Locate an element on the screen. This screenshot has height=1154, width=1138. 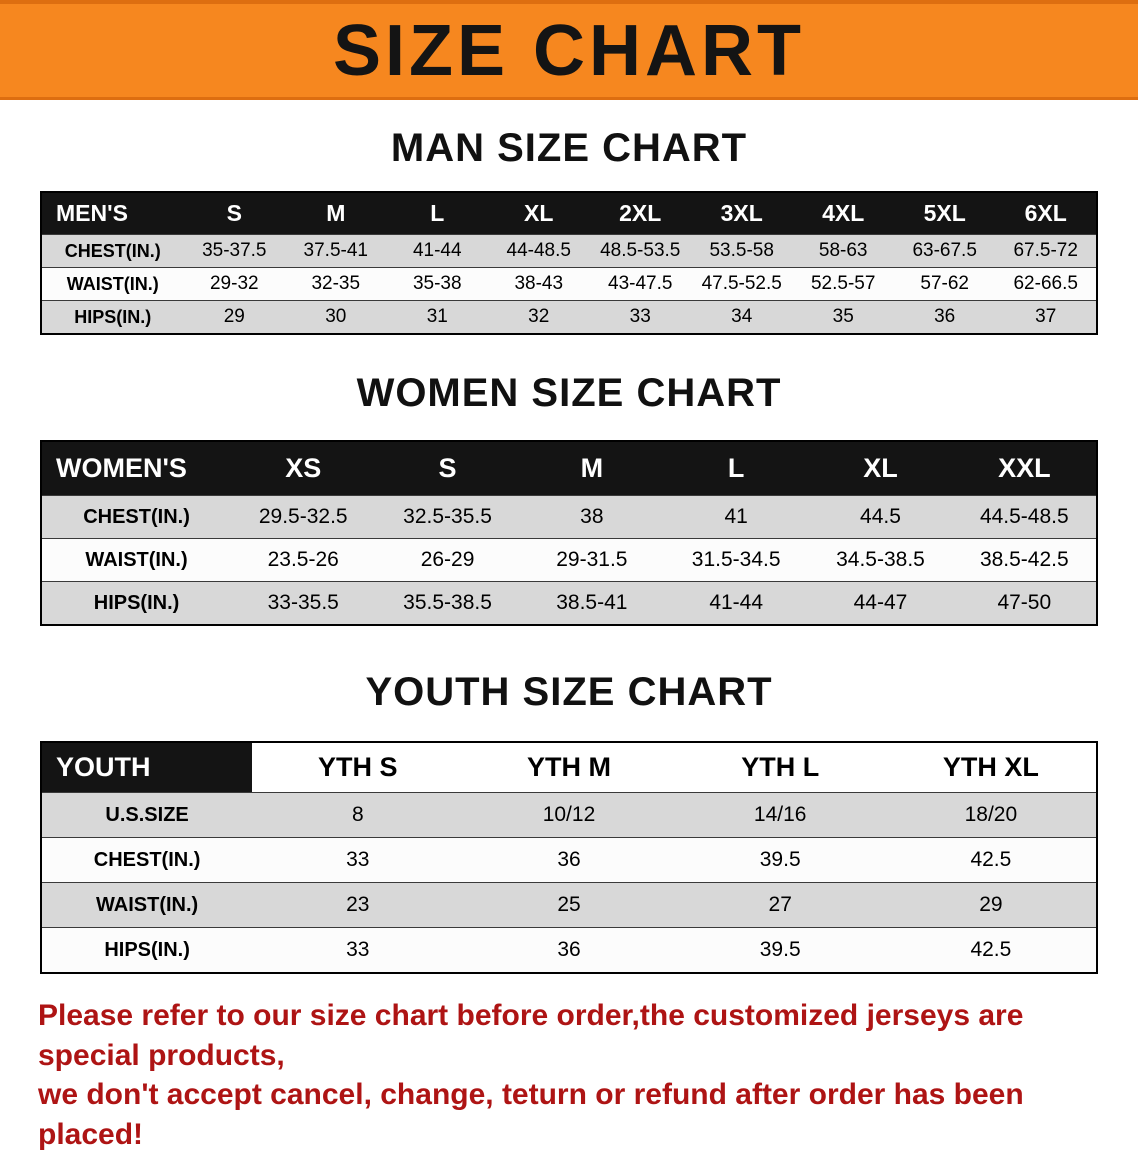
size-value-cell: 43-47.5 is located at coordinates (640, 283).